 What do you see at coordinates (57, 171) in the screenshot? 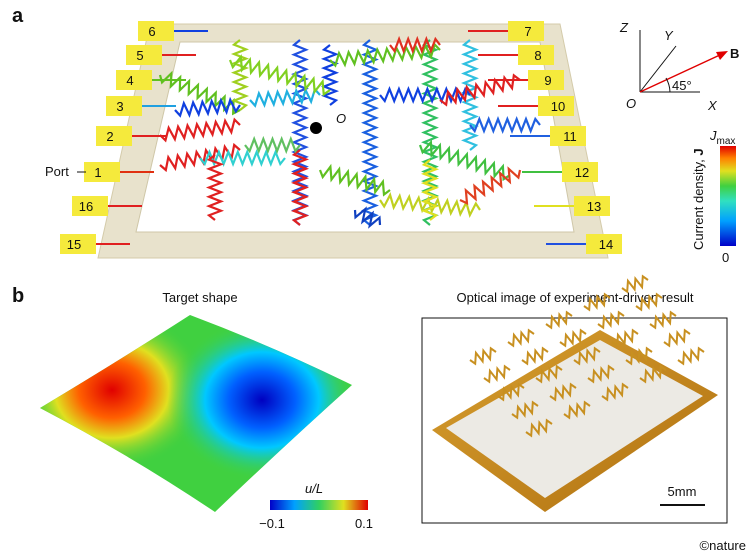
I see `port-caption: Port` at bounding box center [57, 171].